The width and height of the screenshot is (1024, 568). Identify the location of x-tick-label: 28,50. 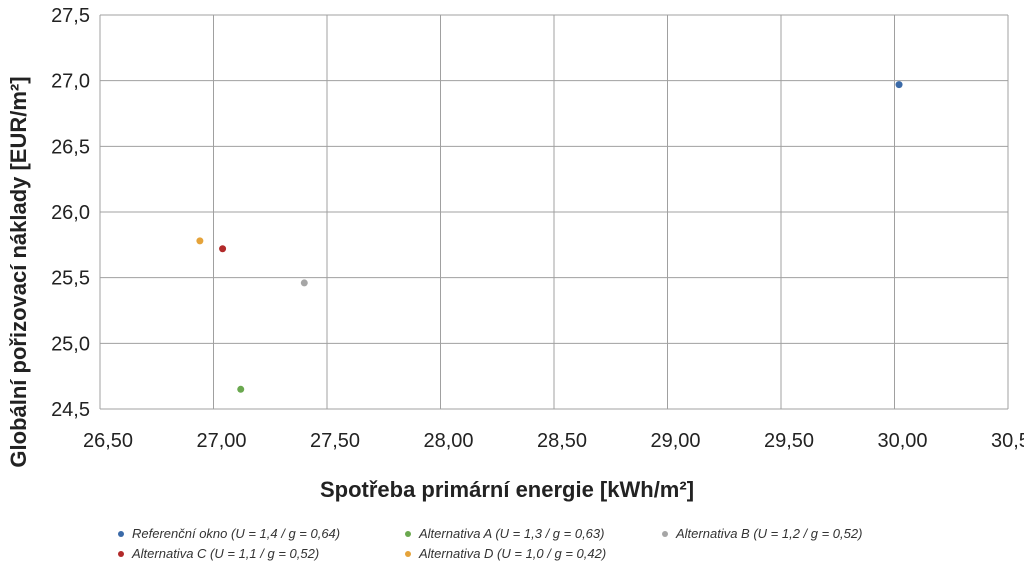
(562, 441).